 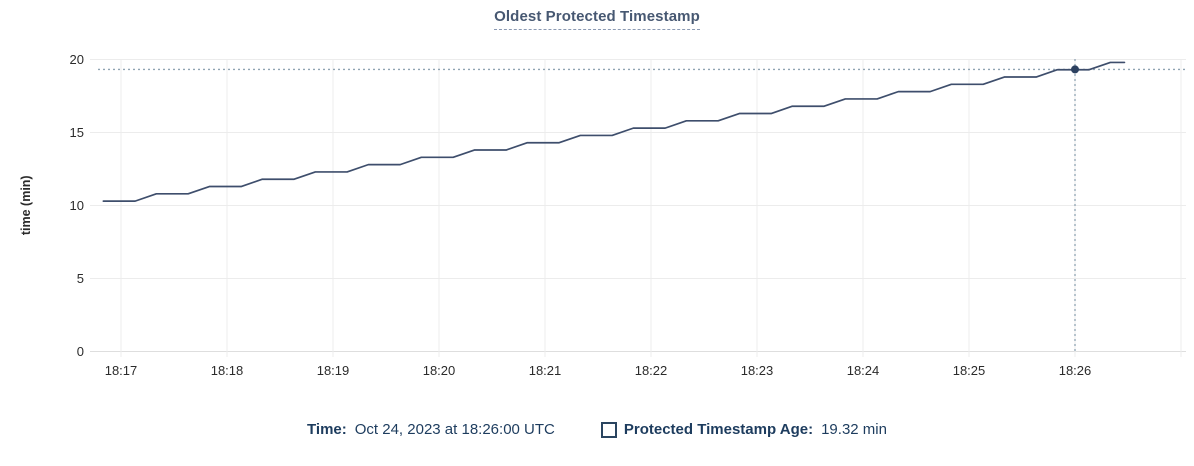 I want to click on legend-checkbox, so click(x=608, y=430).